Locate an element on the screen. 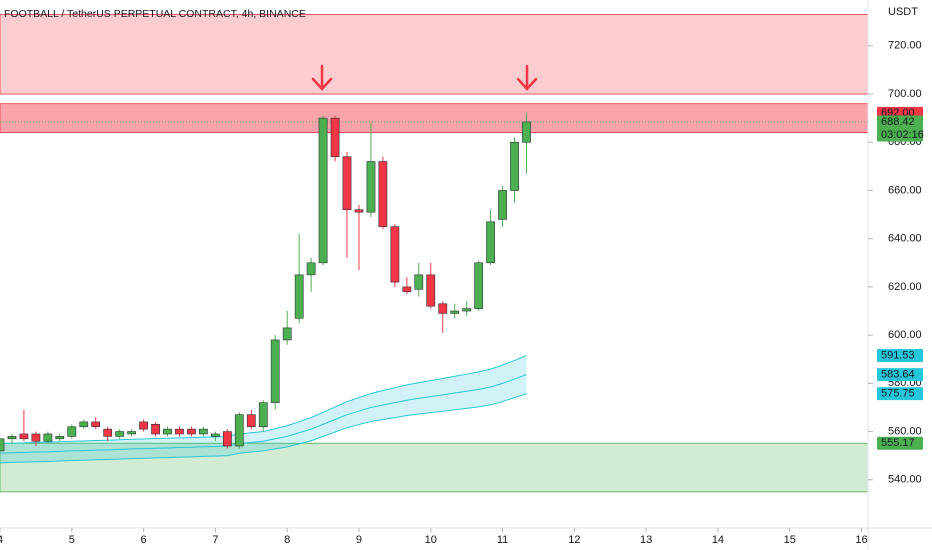  price-label: 555.17 is located at coordinates (898, 443).